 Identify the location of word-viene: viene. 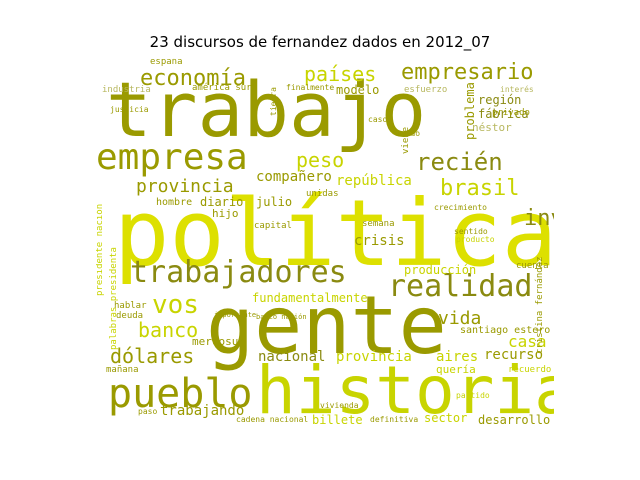
(406, 140).